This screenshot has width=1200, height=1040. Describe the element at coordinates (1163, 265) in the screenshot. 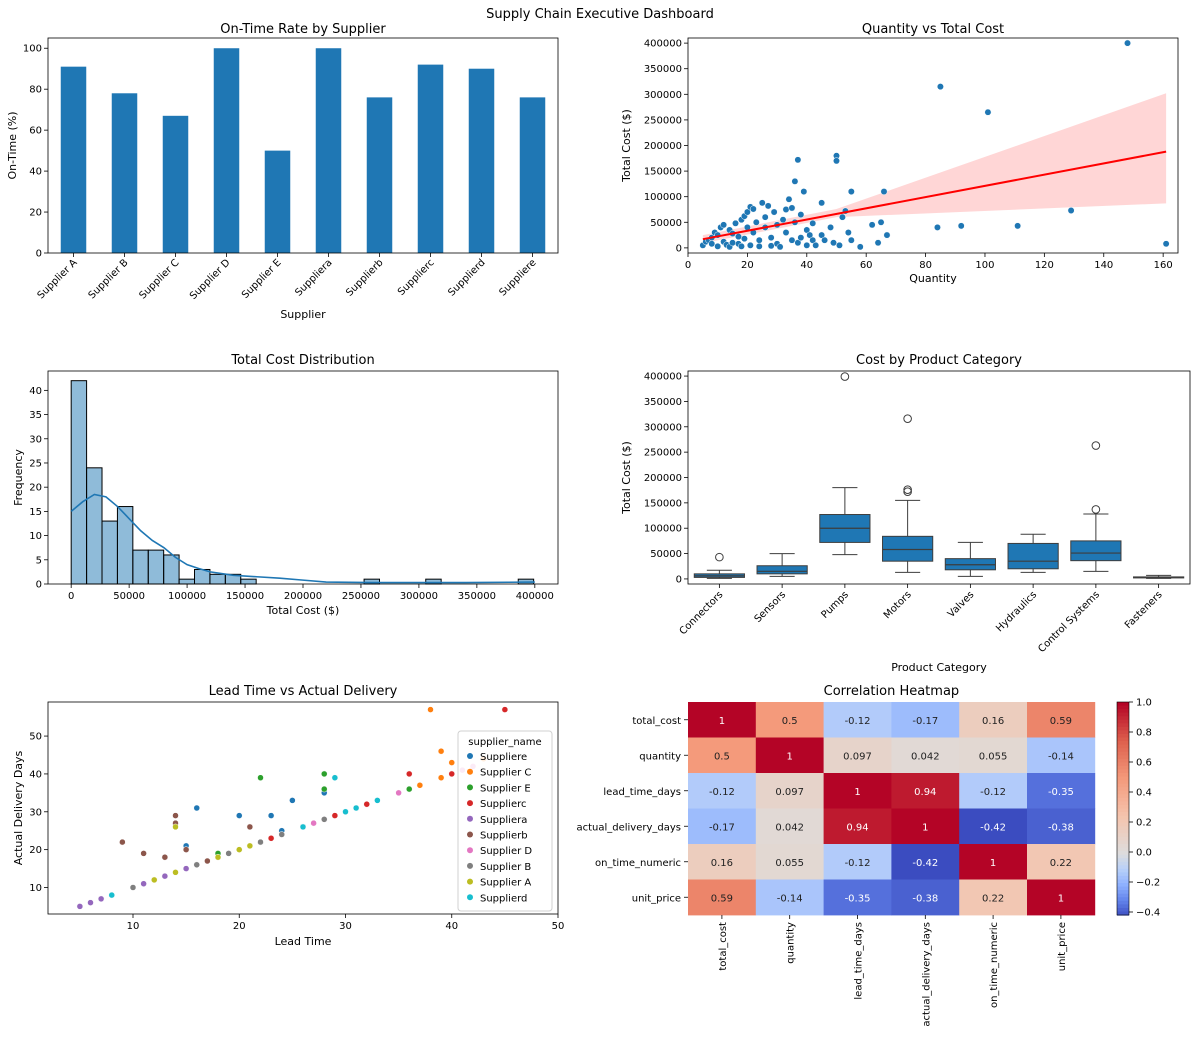

I see `qty-cost-xtick-label: 160` at that location.